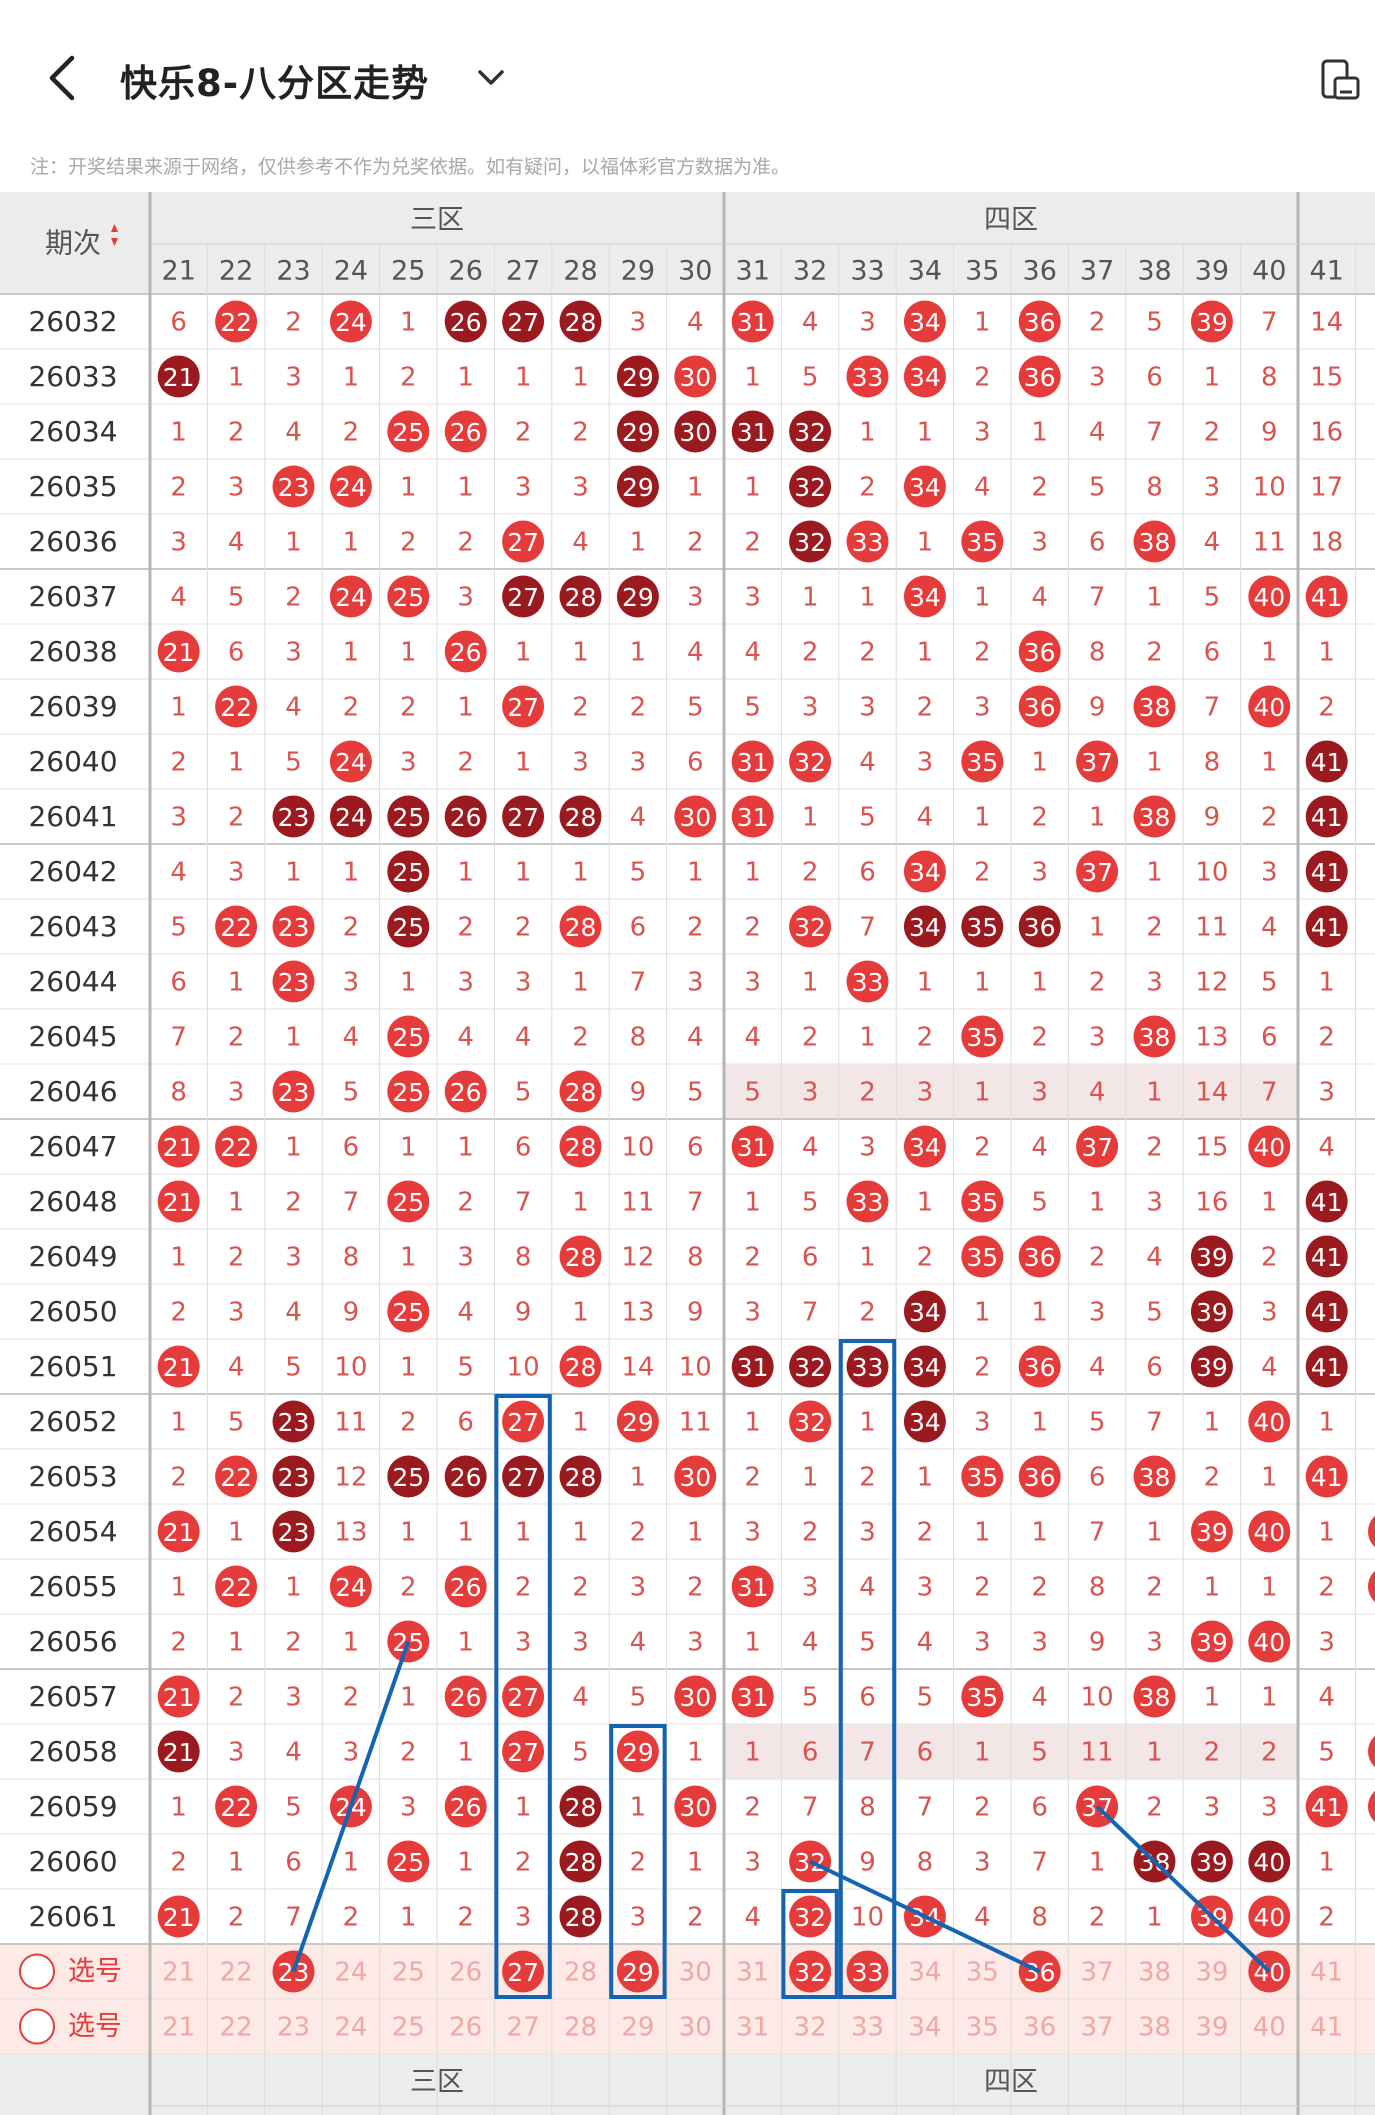 The image size is (1375, 2115). Describe the element at coordinates (72, 926) in the screenshot. I see `period-26043: 26043` at that location.